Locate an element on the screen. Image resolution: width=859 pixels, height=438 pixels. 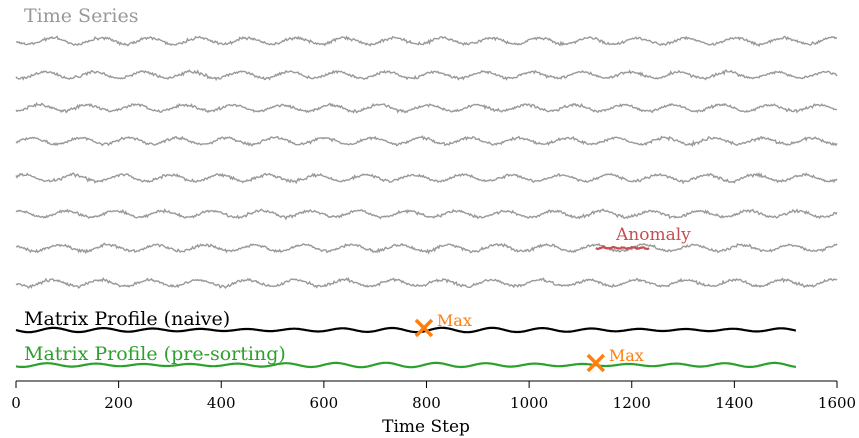
time-series-label: Time Series is located at coordinates (81, 16).